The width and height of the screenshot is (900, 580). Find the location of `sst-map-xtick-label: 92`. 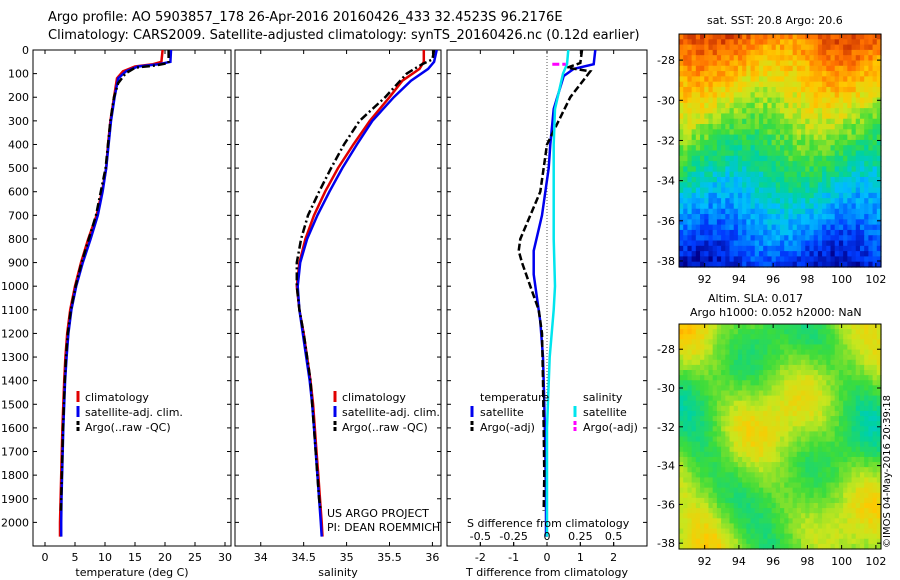

sst-map-xtick-label: 92 is located at coordinates (705, 279).